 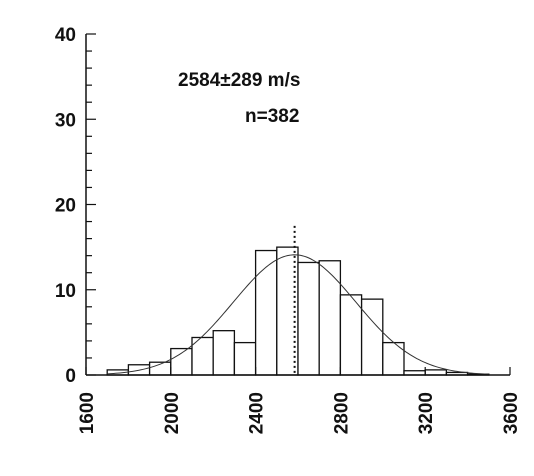 I want to click on x-axis-ticks: 1600 2000 2400 2800 3200 3600, so click(x=299, y=400).